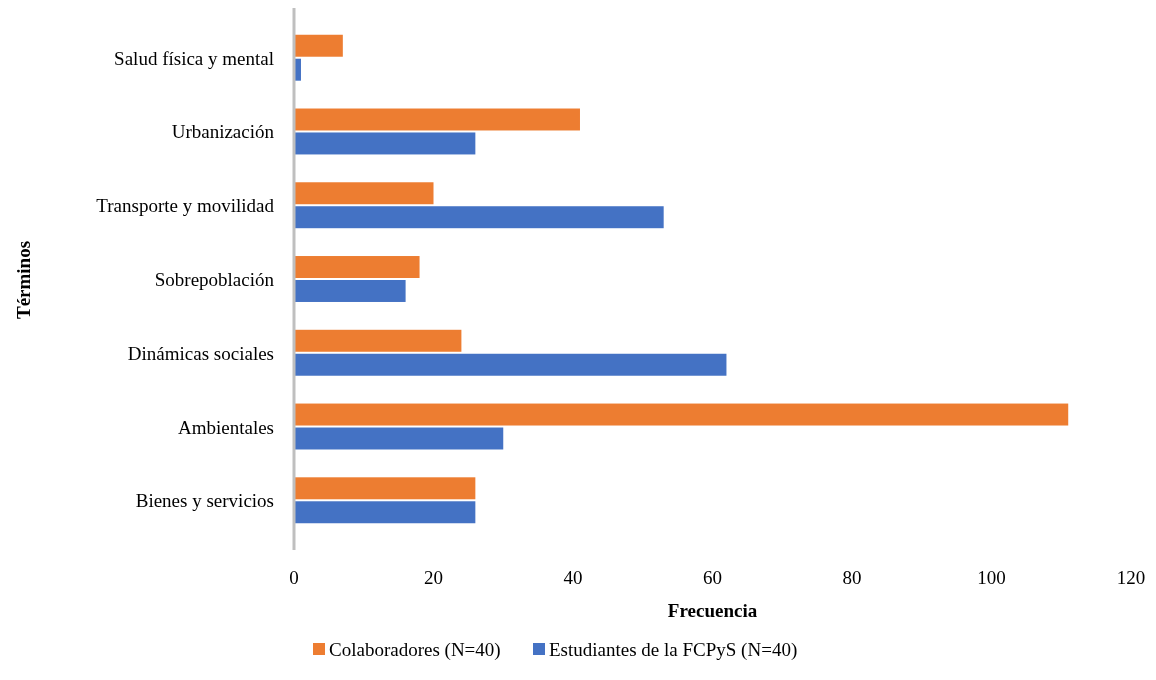 This screenshot has height=680, width=1156. What do you see at coordinates (294, 577) in the screenshot?
I see `x-tick-label: 0` at bounding box center [294, 577].